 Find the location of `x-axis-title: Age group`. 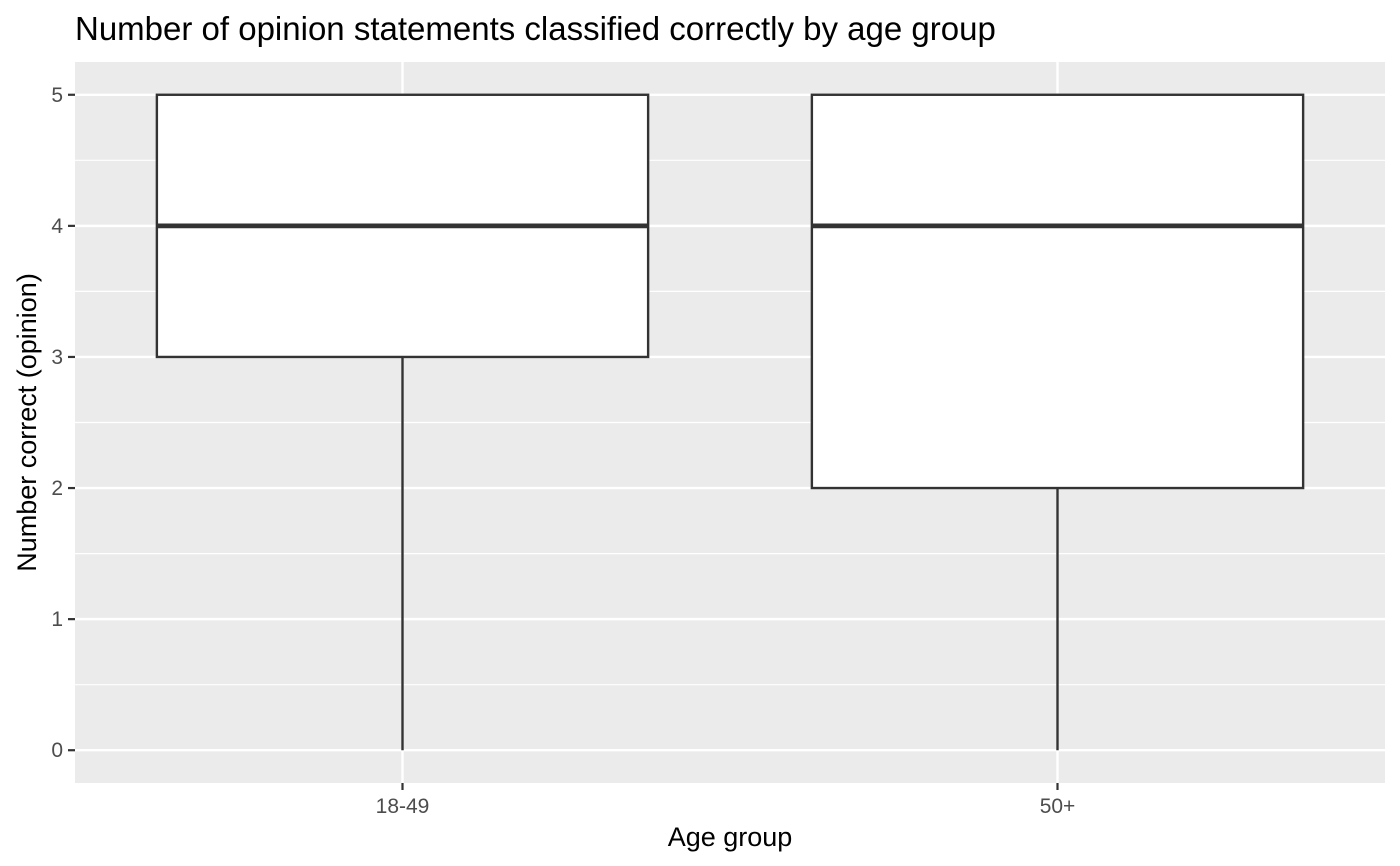

x-axis-title: Age group is located at coordinates (730, 837).